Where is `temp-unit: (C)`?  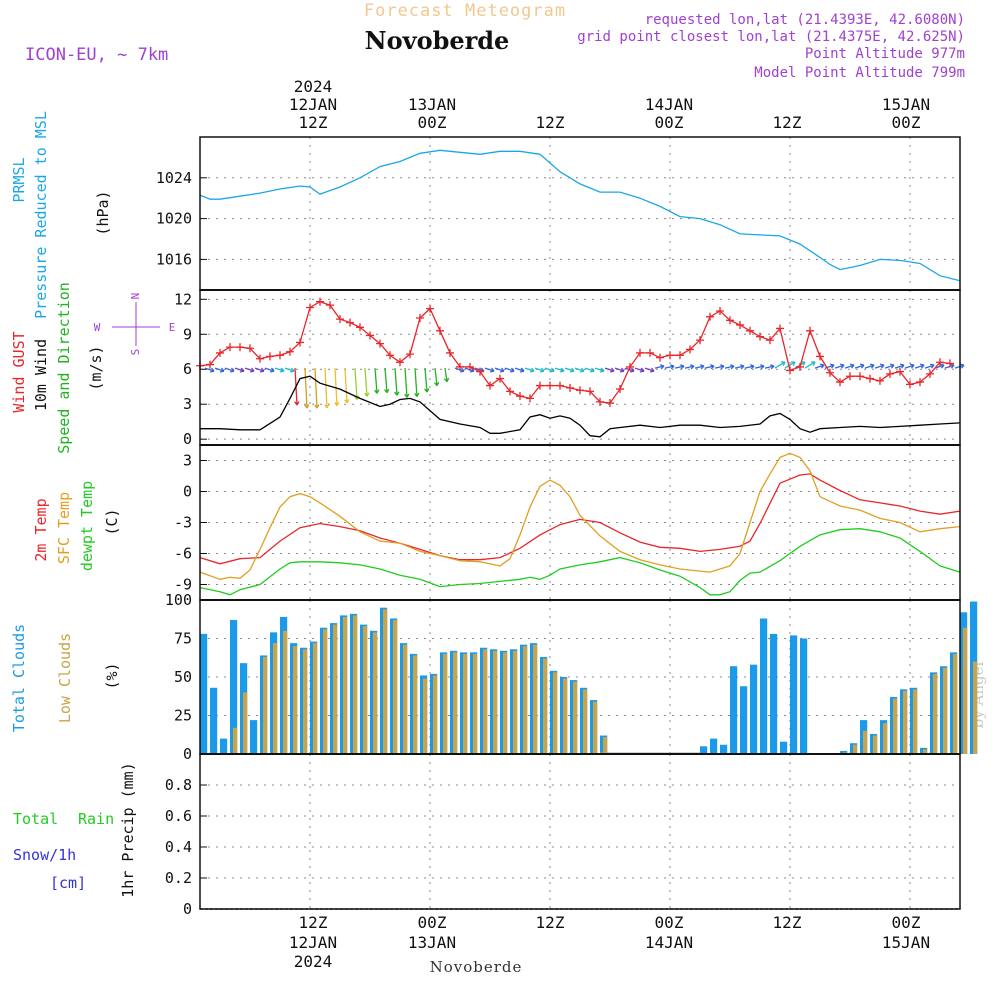 temp-unit: (C) is located at coordinates (112, 521).